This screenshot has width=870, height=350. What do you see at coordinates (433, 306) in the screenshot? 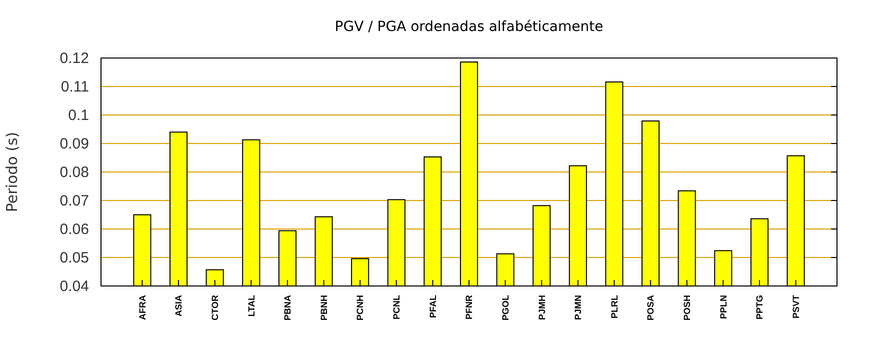
I see `x-tick-label: PFAL` at bounding box center [433, 306].